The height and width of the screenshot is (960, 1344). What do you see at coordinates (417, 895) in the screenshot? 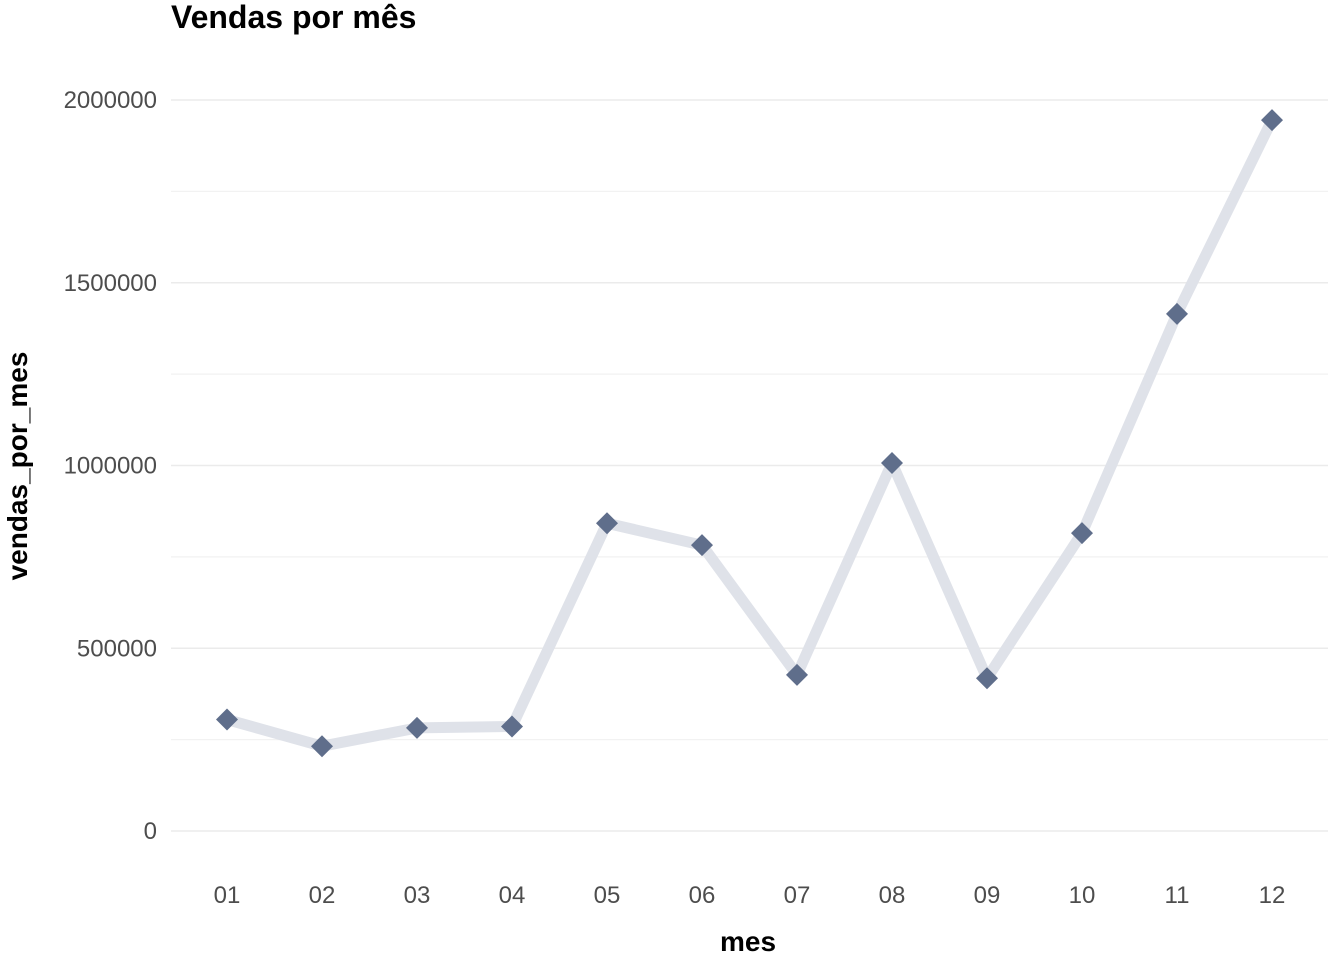
I see `x-tick-label: 03` at bounding box center [417, 895].